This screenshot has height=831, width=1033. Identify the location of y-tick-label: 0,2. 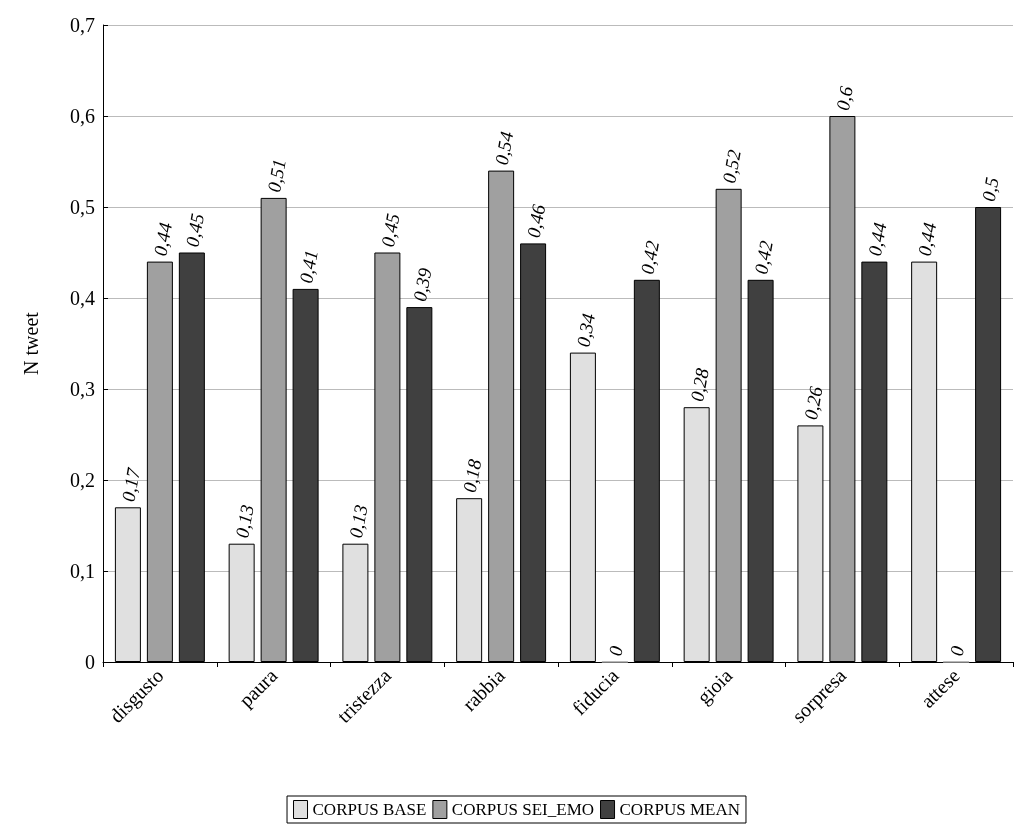
(82, 480).